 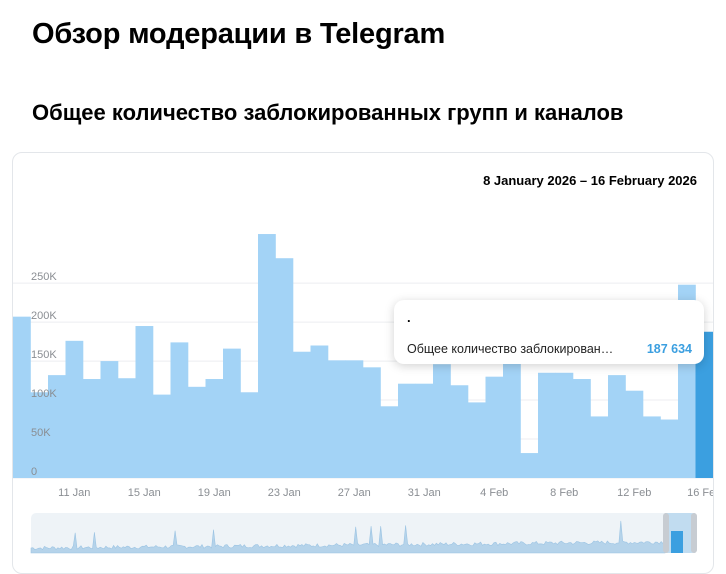 I want to click on x-tick-label: 11 Jan, so click(x=74, y=493).